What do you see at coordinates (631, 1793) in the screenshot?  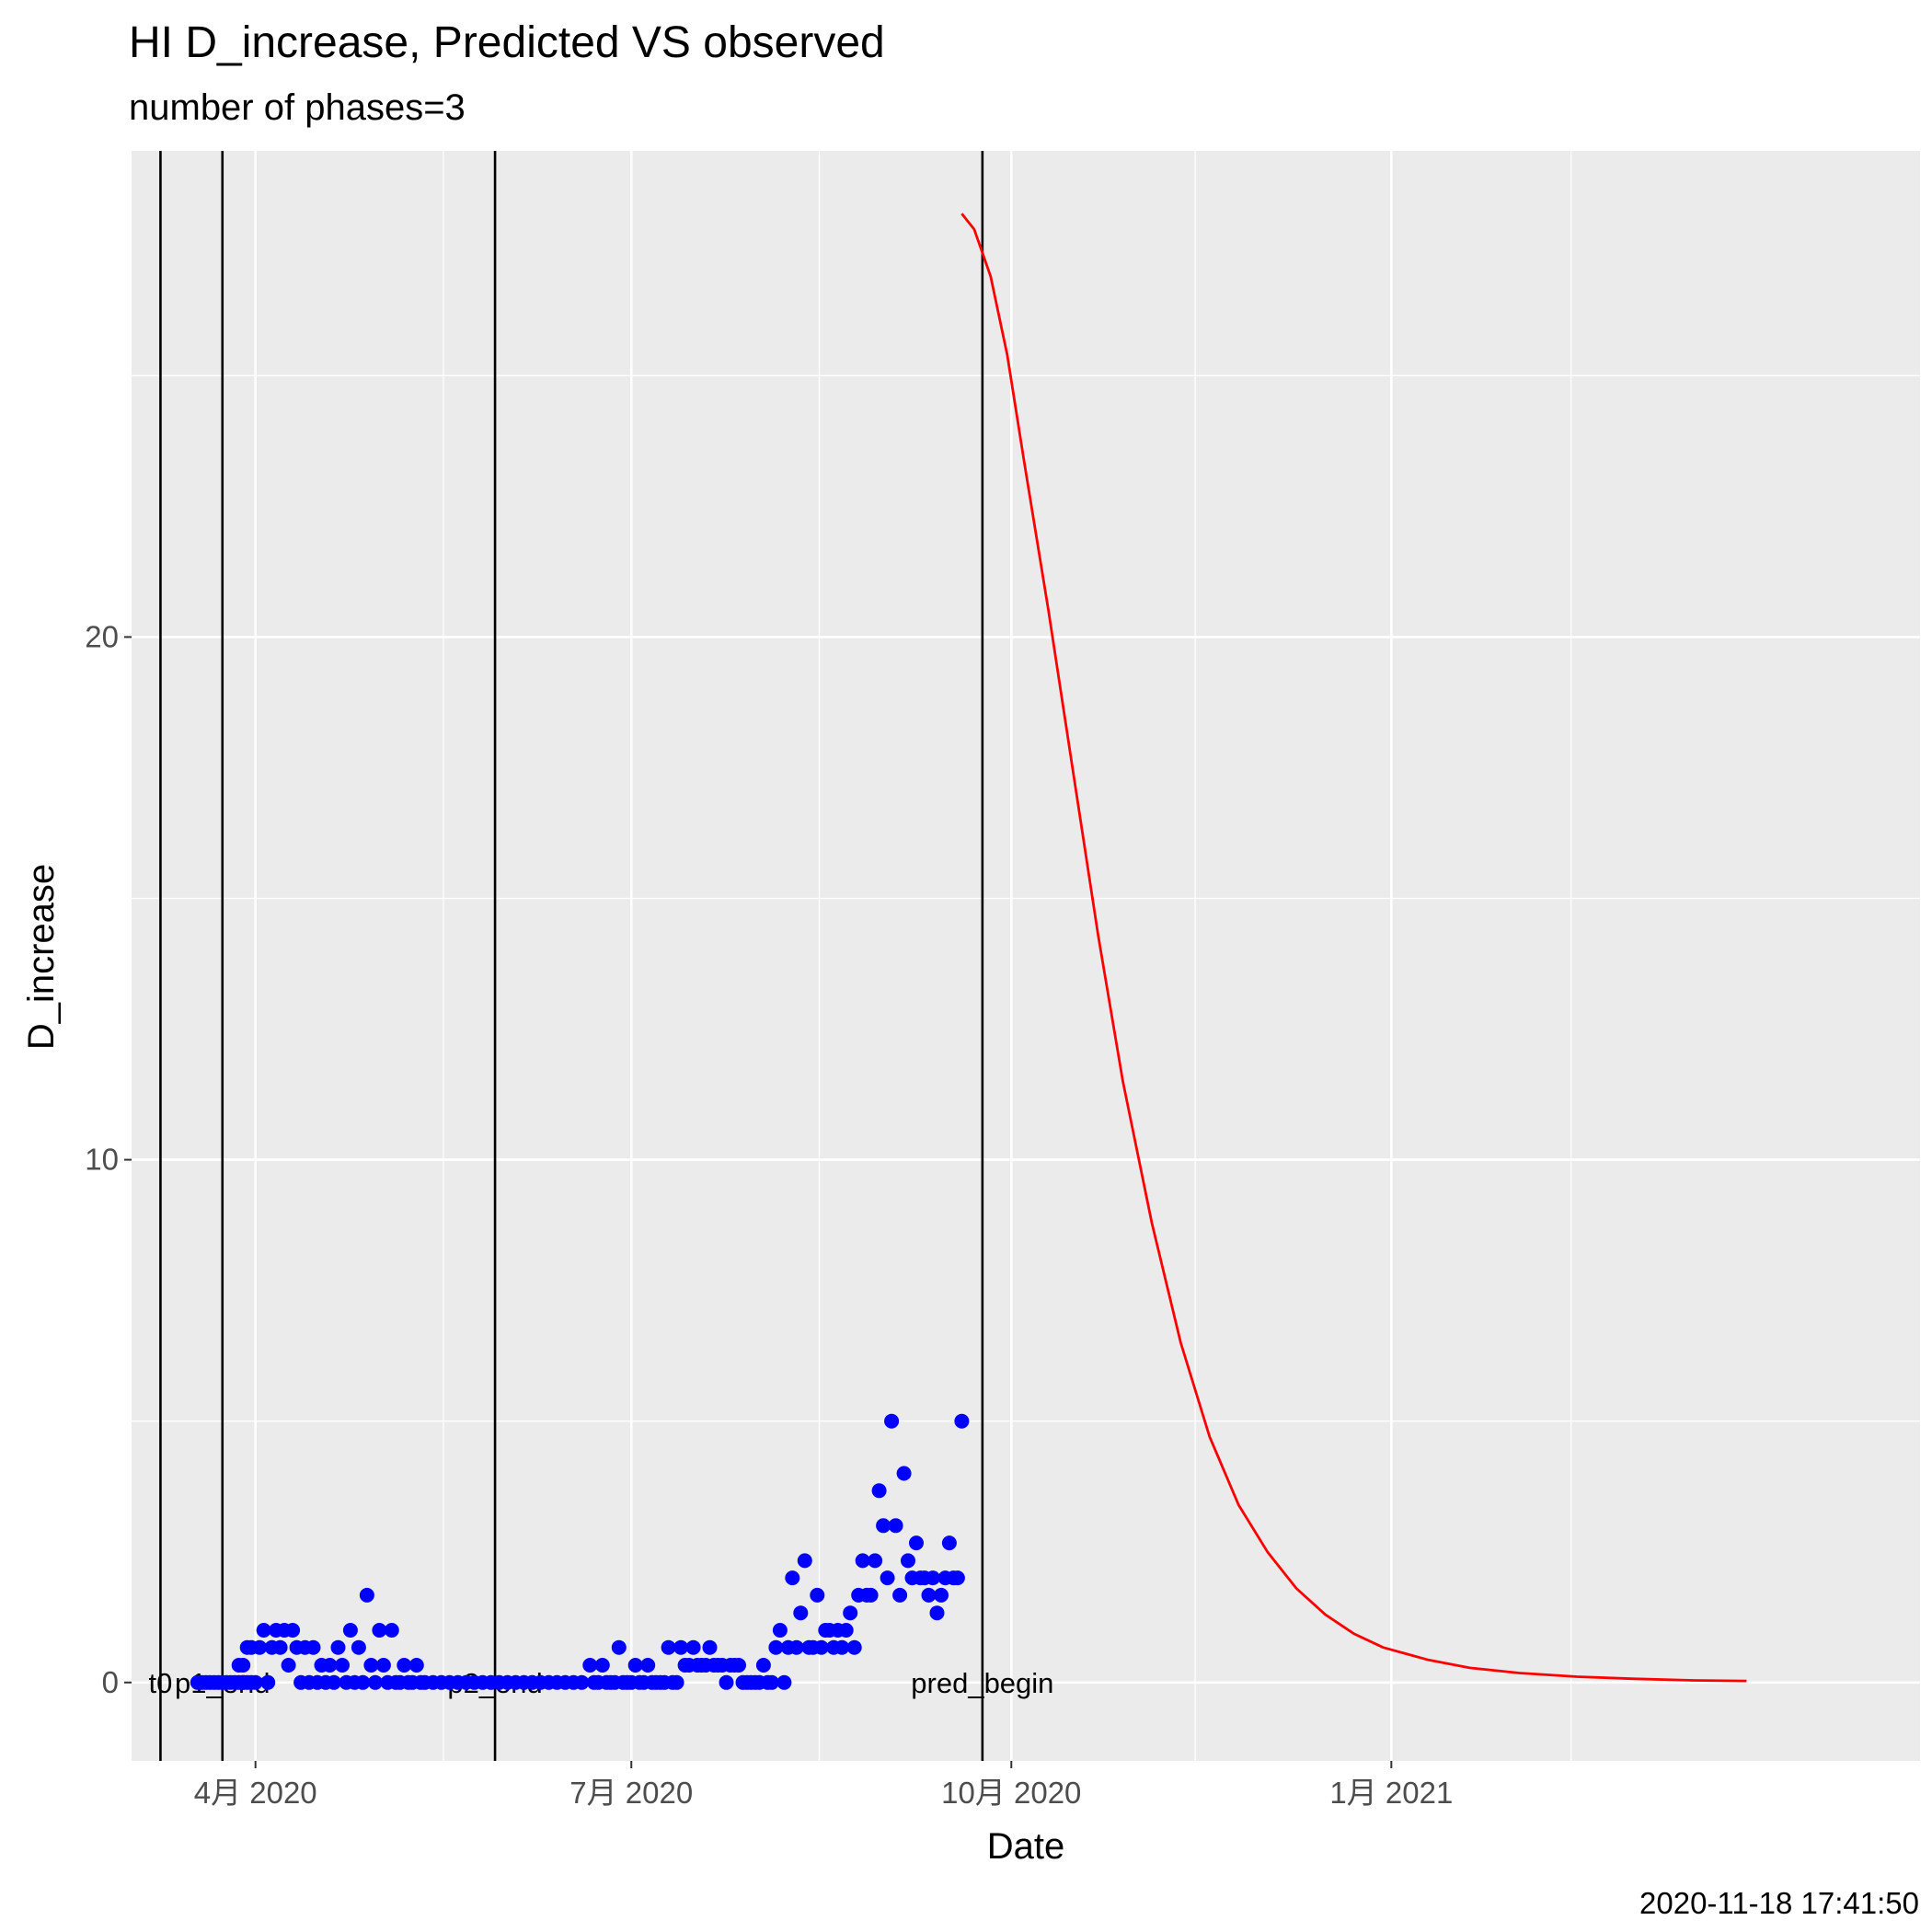 I see `x-tick-label: 7月 2020` at bounding box center [631, 1793].